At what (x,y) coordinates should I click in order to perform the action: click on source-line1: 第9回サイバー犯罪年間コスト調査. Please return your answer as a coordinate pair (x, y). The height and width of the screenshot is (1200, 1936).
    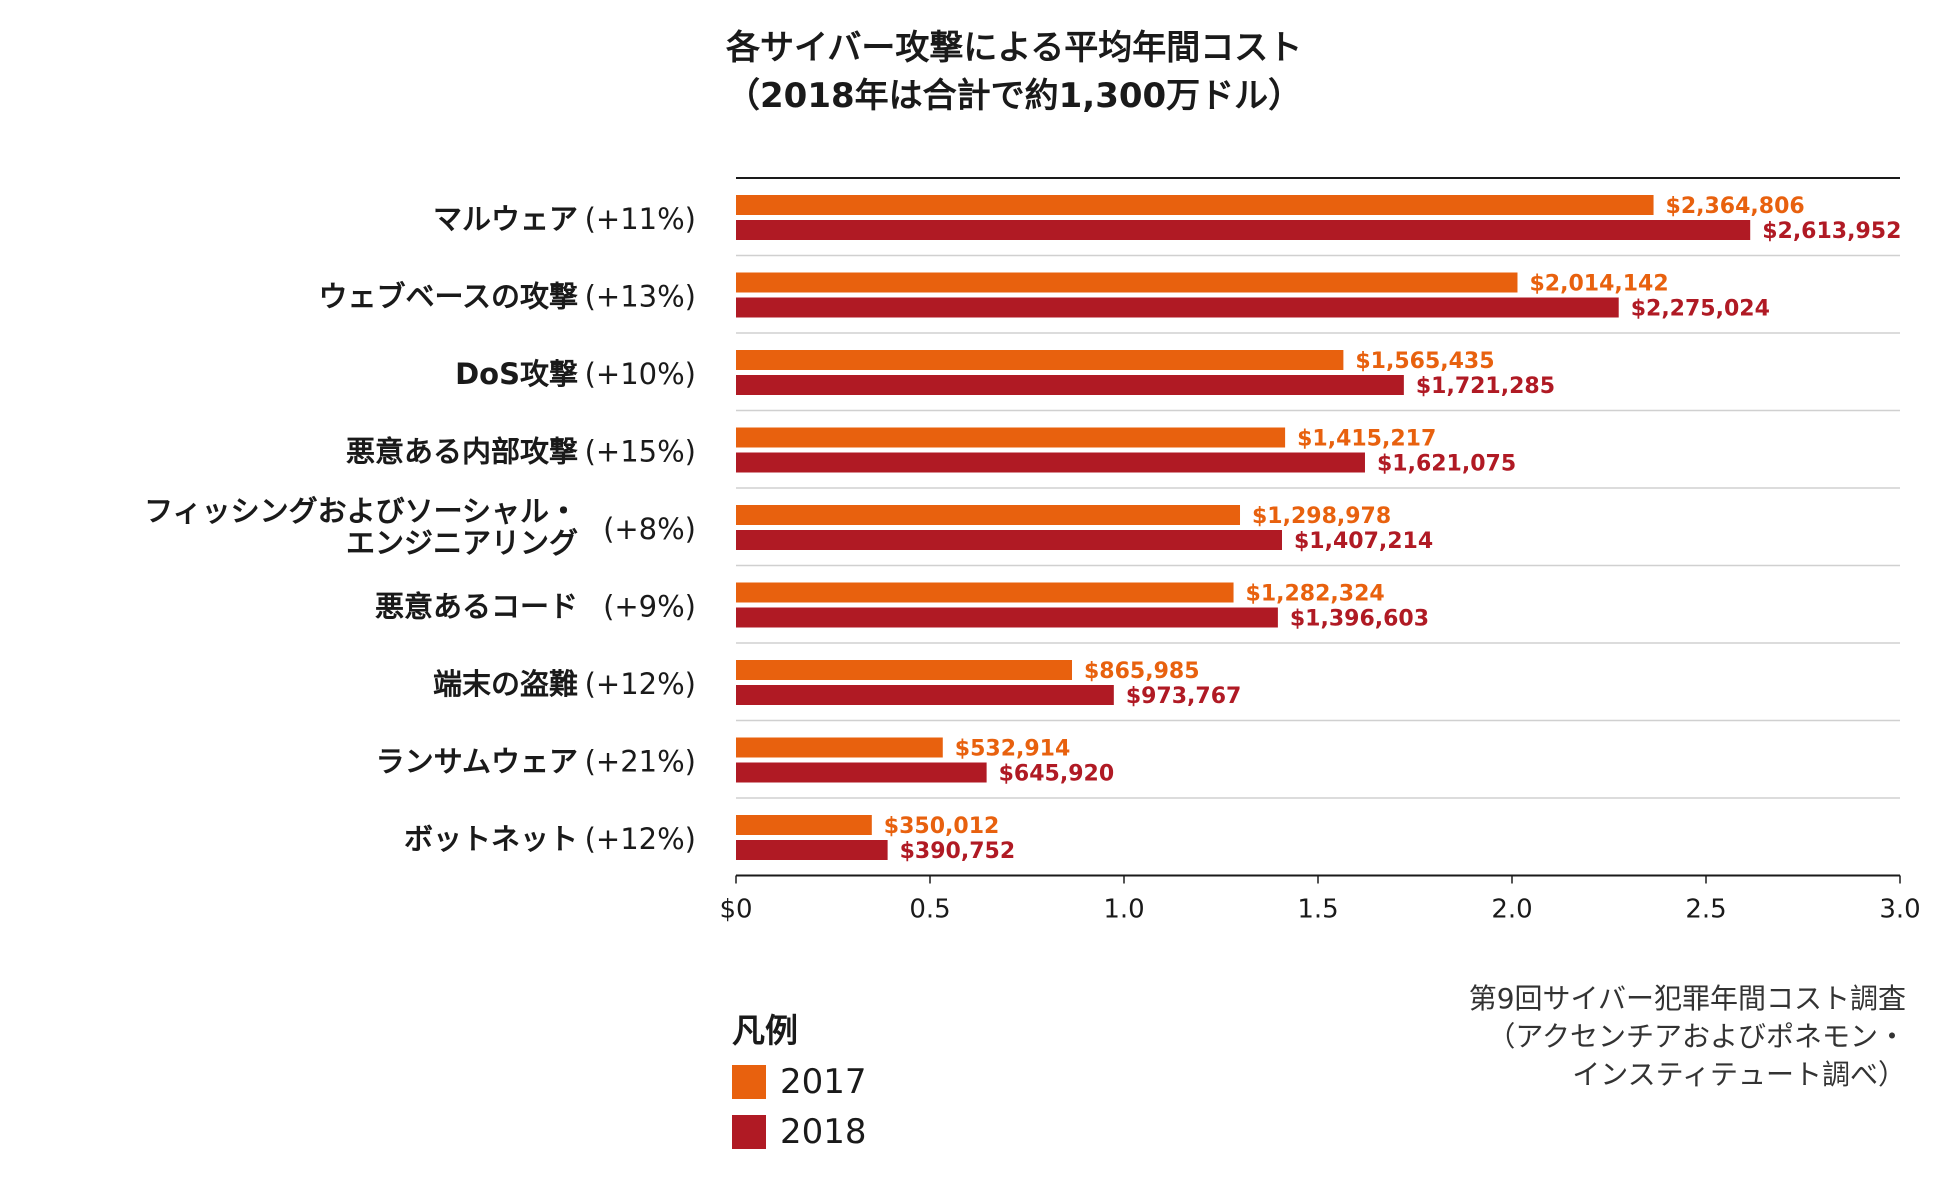
    Looking at the image, I should click on (1687, 998).